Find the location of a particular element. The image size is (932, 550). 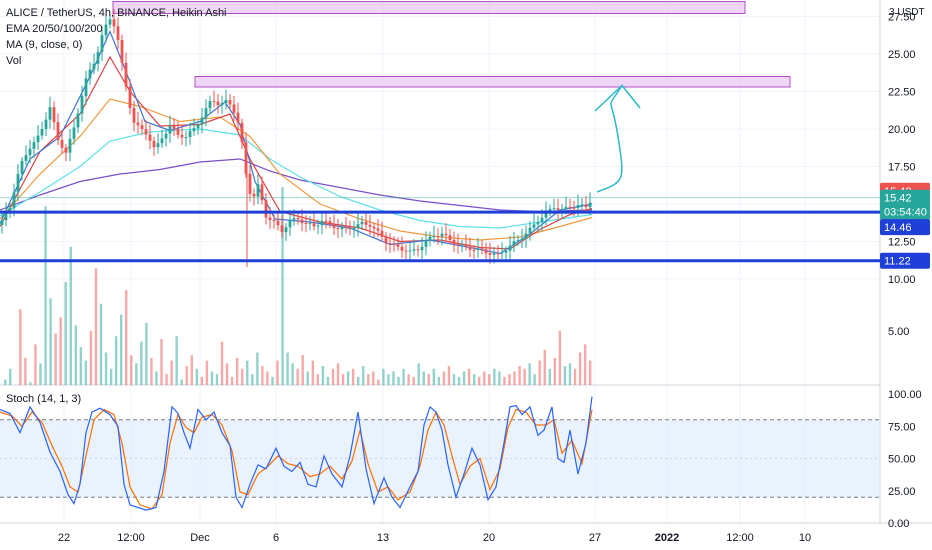

legend-vol: Vol is located at coordinates (14, 61).